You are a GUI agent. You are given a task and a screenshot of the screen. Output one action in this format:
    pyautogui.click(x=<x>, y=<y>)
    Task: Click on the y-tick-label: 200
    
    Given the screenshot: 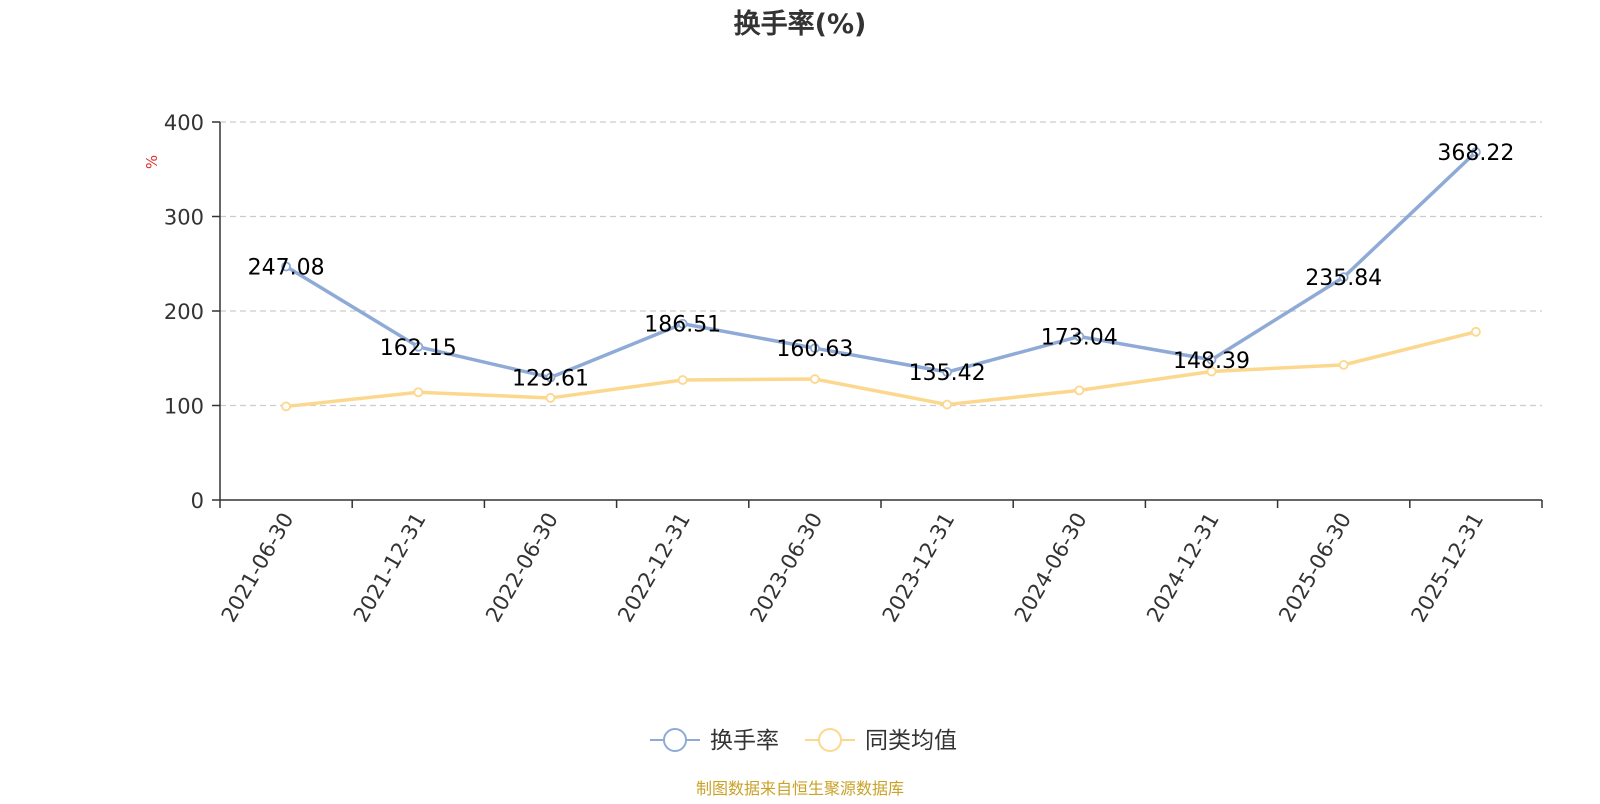 What is the action you would take?
    pyautogui.click(x=184, y=312)
    